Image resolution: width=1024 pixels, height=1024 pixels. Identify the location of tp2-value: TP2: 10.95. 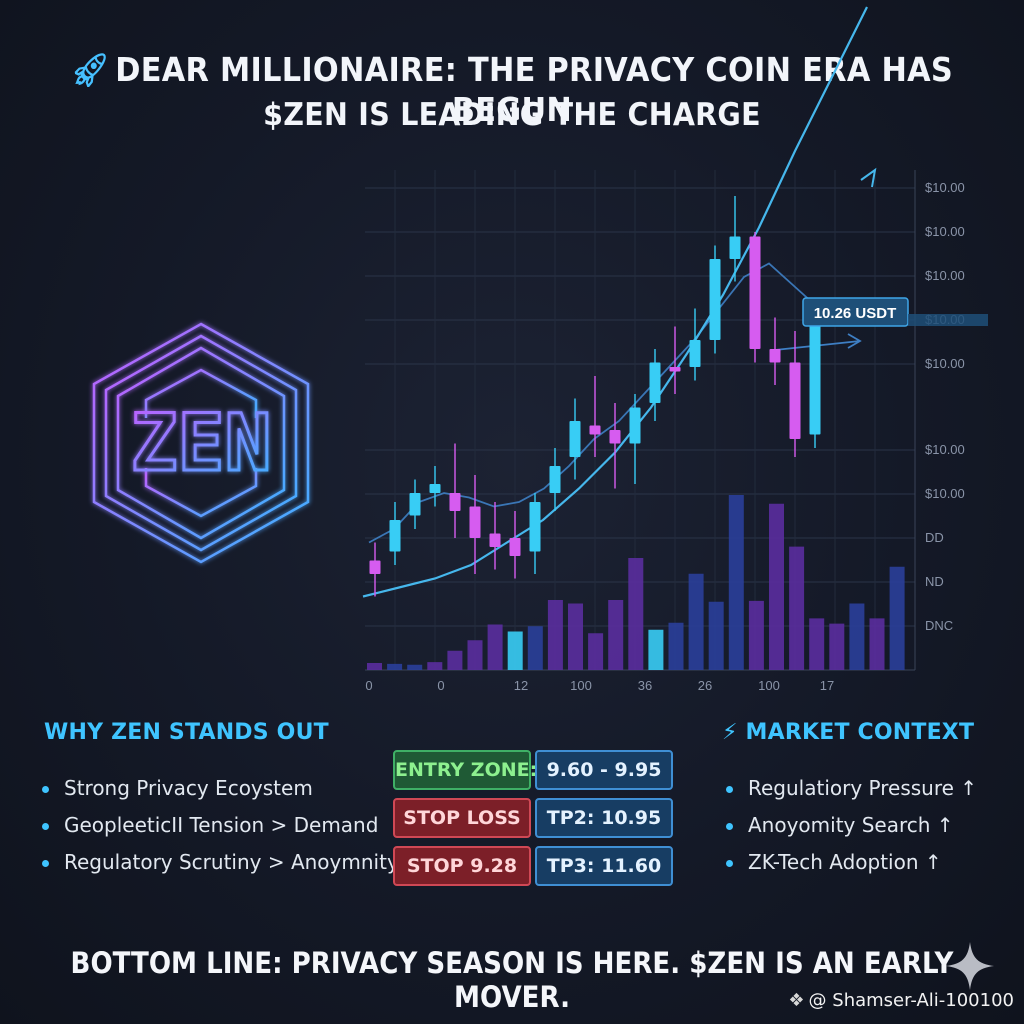
(604, 818).